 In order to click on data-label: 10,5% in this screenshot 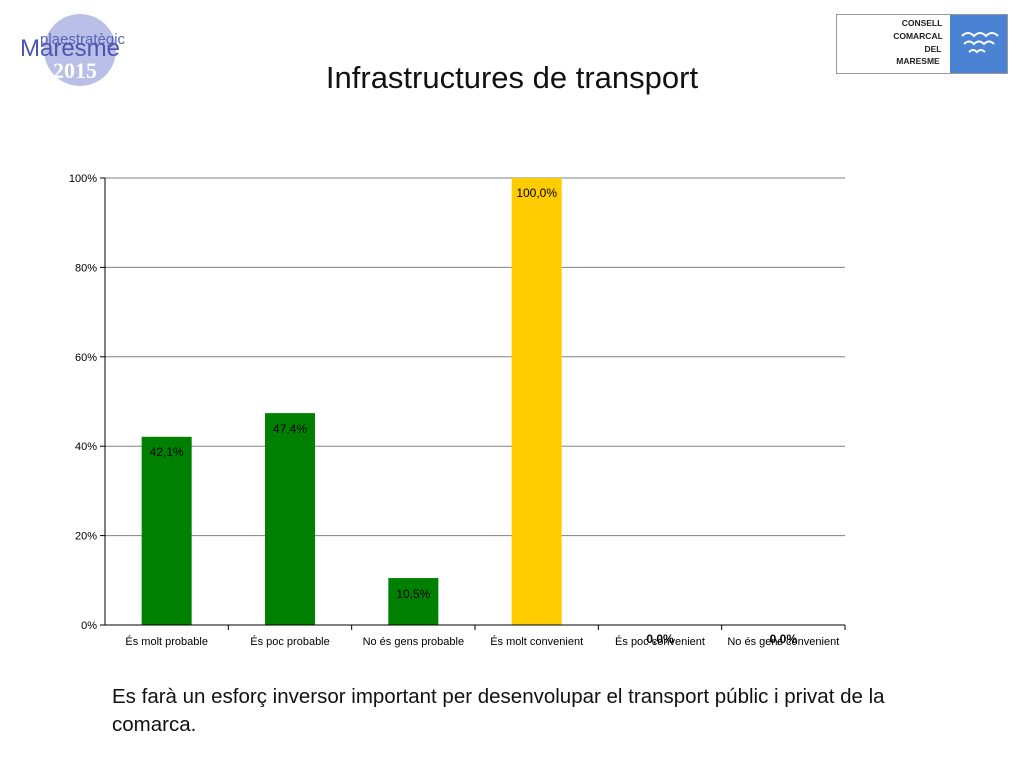, I will do `click(413, 594)`.